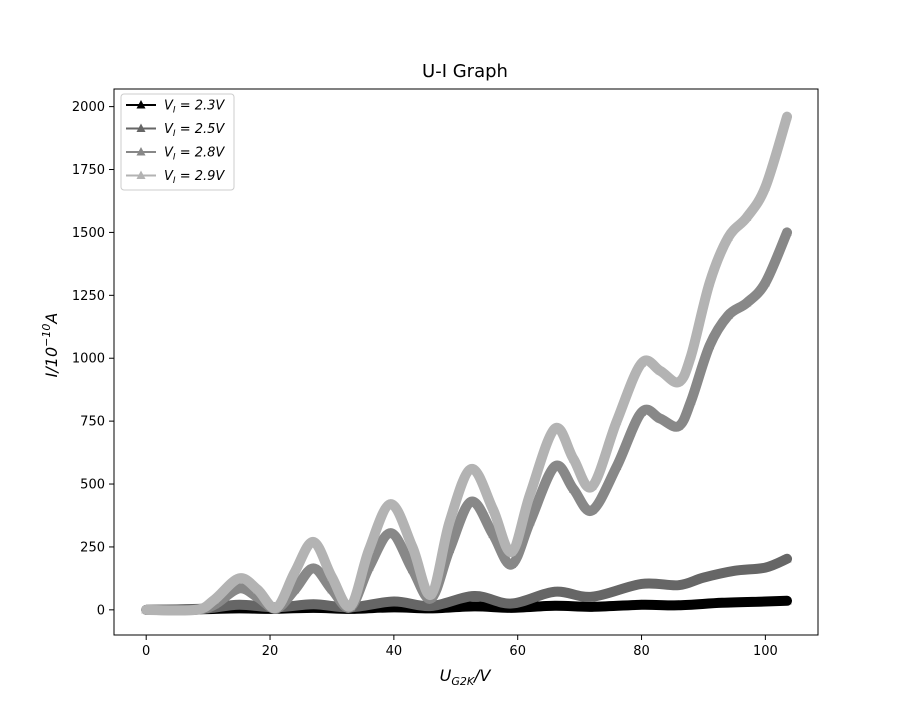  I want to click on x-tick-label: 0, so click(146, 651).